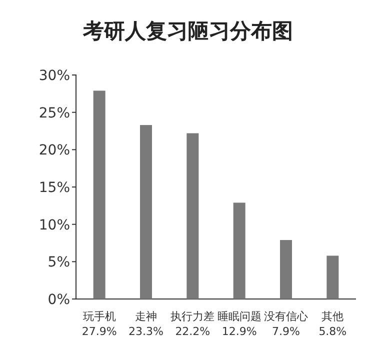 This screenshot has width=376, height=346. I want to click on y-tick-label: 0%, so click(59, 300).